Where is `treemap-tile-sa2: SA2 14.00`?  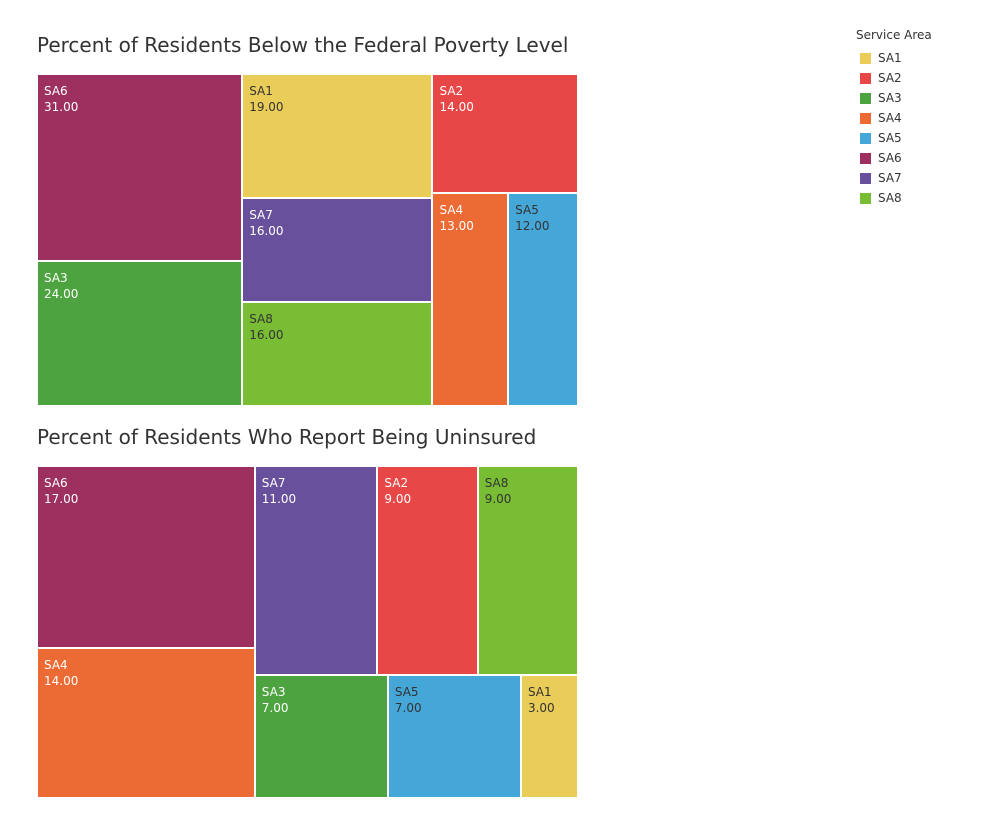
treemap-tile-sa2: SA2 14.00 is located at coordinates (505, 134).